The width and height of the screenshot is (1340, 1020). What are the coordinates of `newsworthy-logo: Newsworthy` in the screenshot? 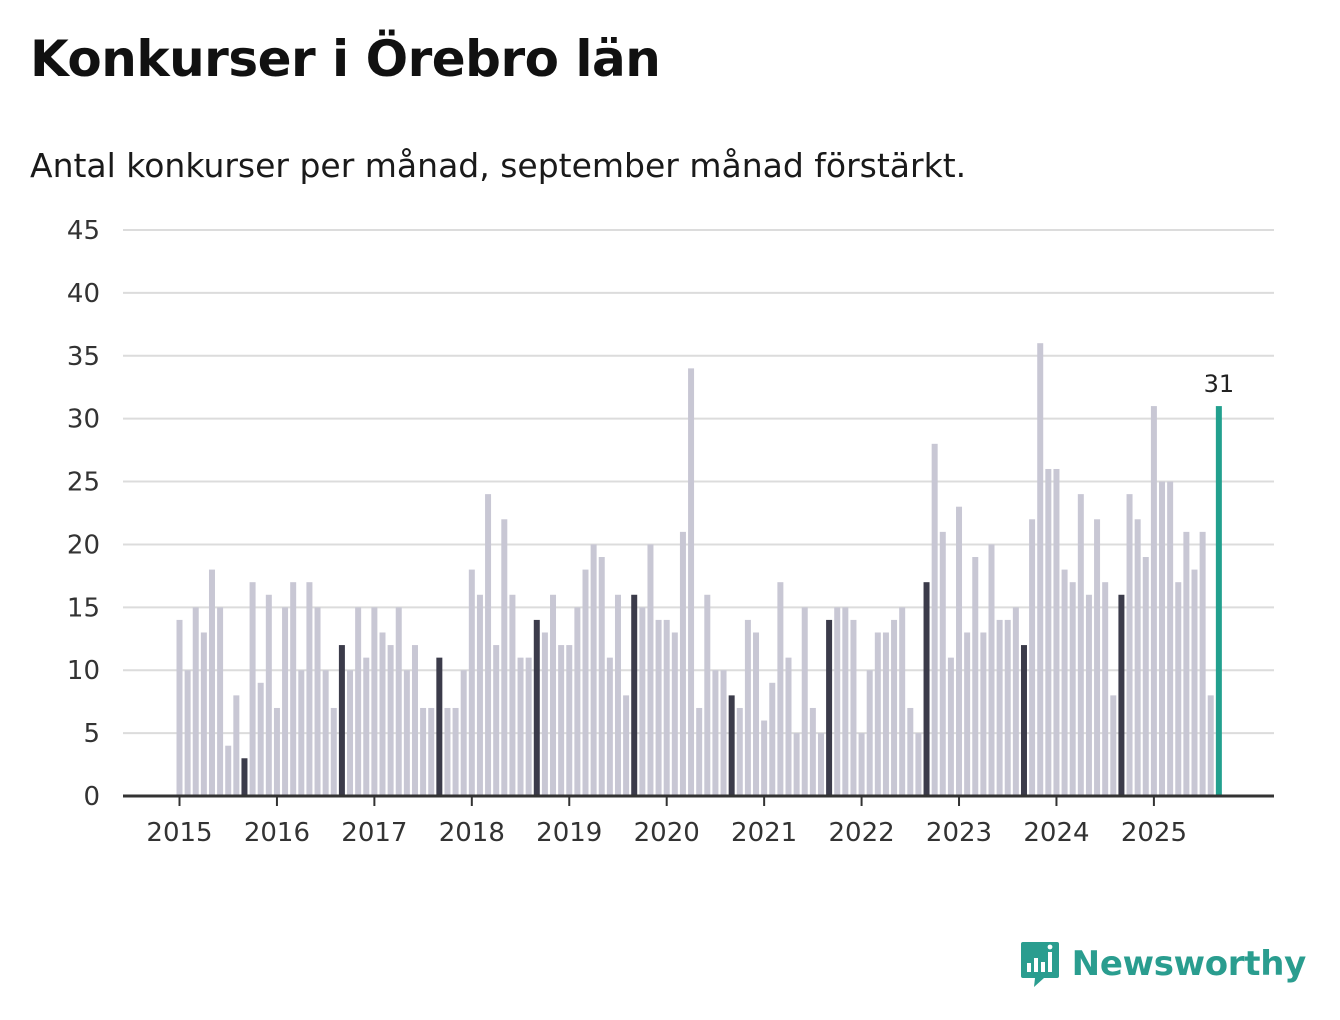 It's located at (1163, 964).